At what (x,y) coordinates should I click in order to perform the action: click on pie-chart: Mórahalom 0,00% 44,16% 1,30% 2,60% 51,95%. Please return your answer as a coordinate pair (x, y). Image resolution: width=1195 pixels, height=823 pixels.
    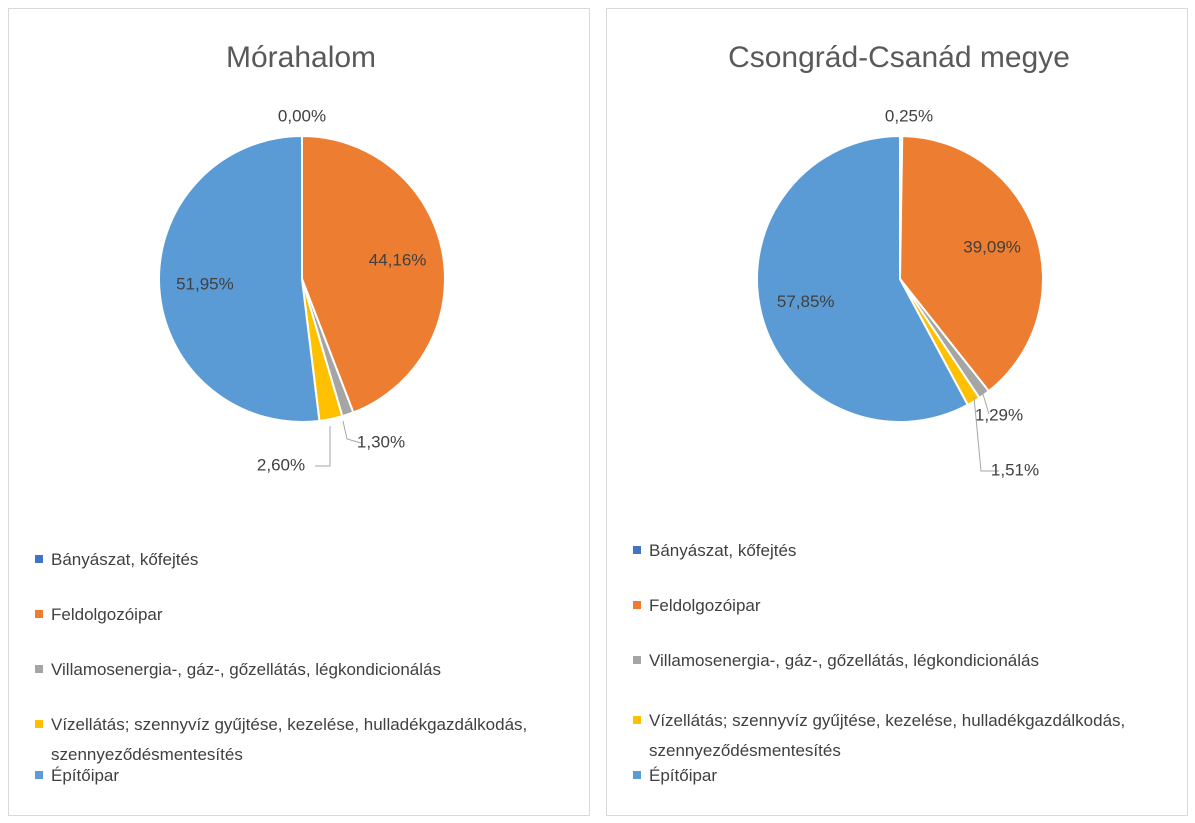
    Looking at the image, I should click on (302, 257).